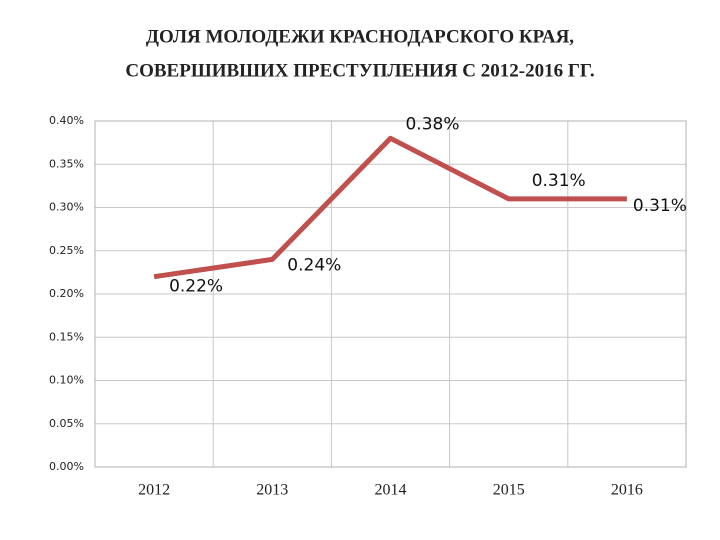 Image resolution: width=720 pixels, height=540 pixels. Describe the element at coordinates (391, 490) in the screenshot. I see `x-tick-label: 2014` at that location.